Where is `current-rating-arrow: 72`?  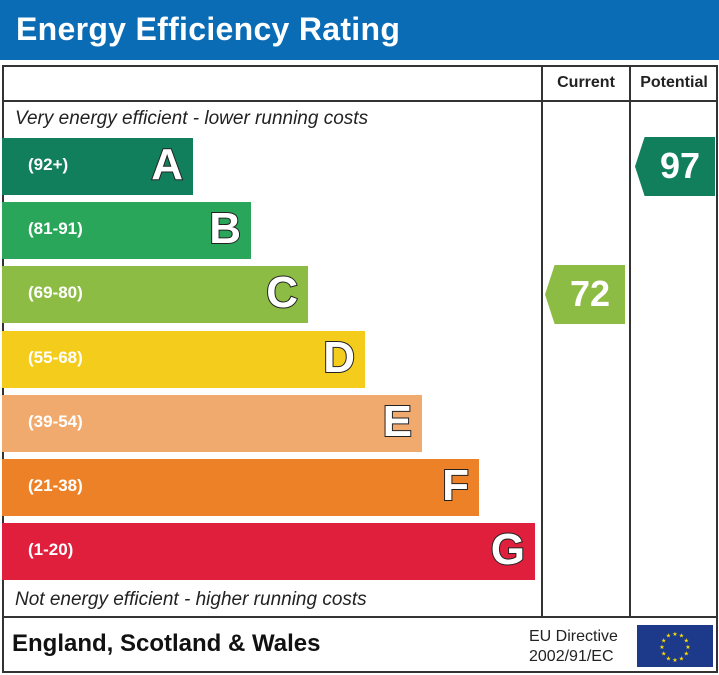
current-rating-arrow: 72 is located at coordinates (585, 294).